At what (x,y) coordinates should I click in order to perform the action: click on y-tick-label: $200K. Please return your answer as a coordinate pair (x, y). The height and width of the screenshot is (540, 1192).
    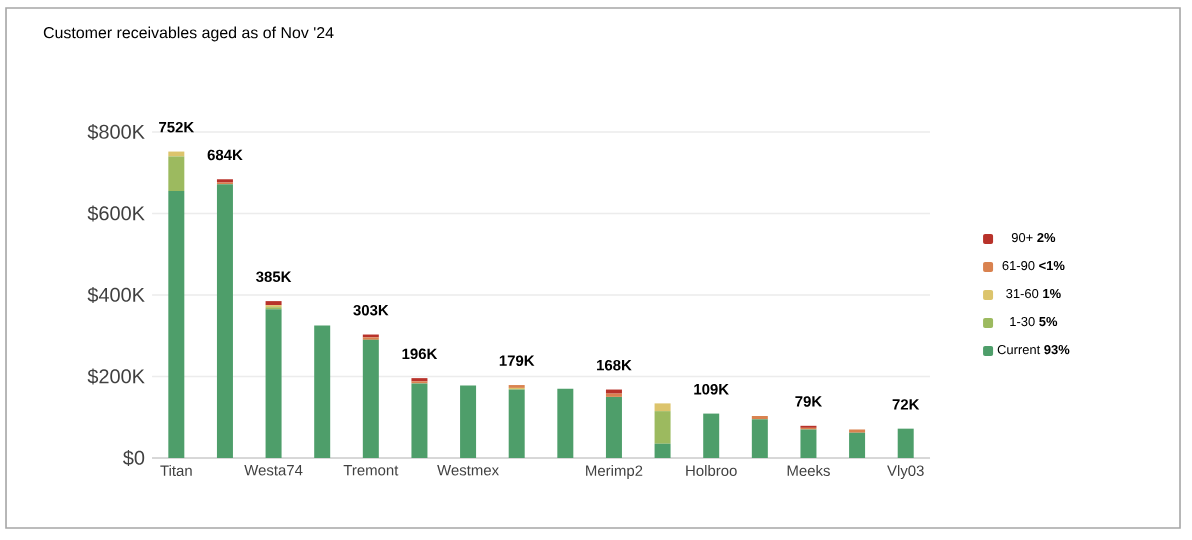
    Looking at the image, I should click on (116, 376).